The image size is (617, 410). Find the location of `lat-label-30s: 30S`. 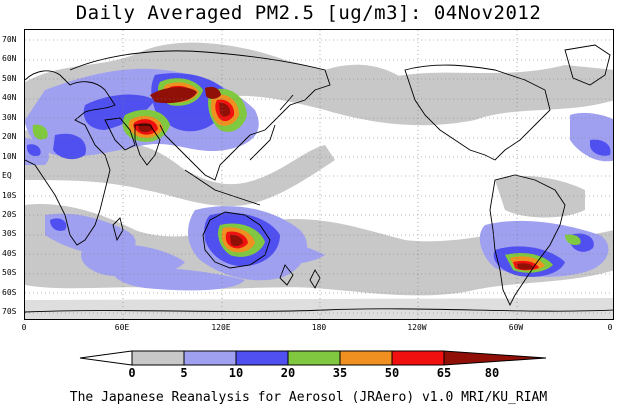

lat-label-30s: 30S is located at coordinates (9, 233).